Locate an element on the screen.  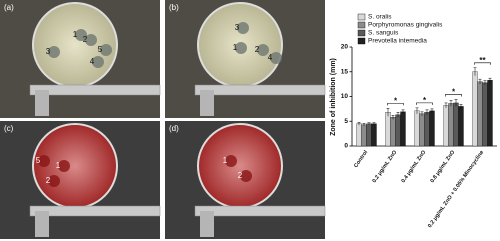
panel-label: (d) is located at coordinates (174, 128).